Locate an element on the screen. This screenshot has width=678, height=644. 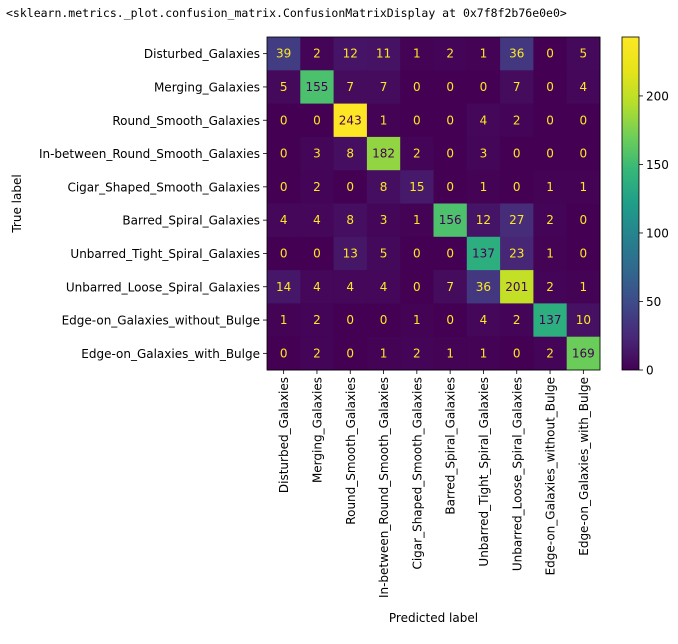
x-tick-label: Merging_Galaxies is located at coordinates (317, 430).